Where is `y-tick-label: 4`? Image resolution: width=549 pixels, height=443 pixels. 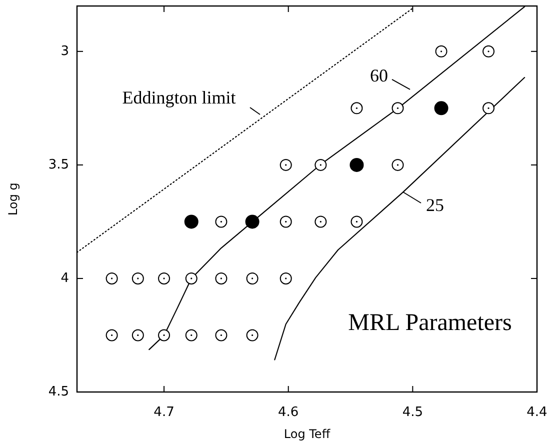 y-tick-label: 4 is located at coordinates (64, 278).